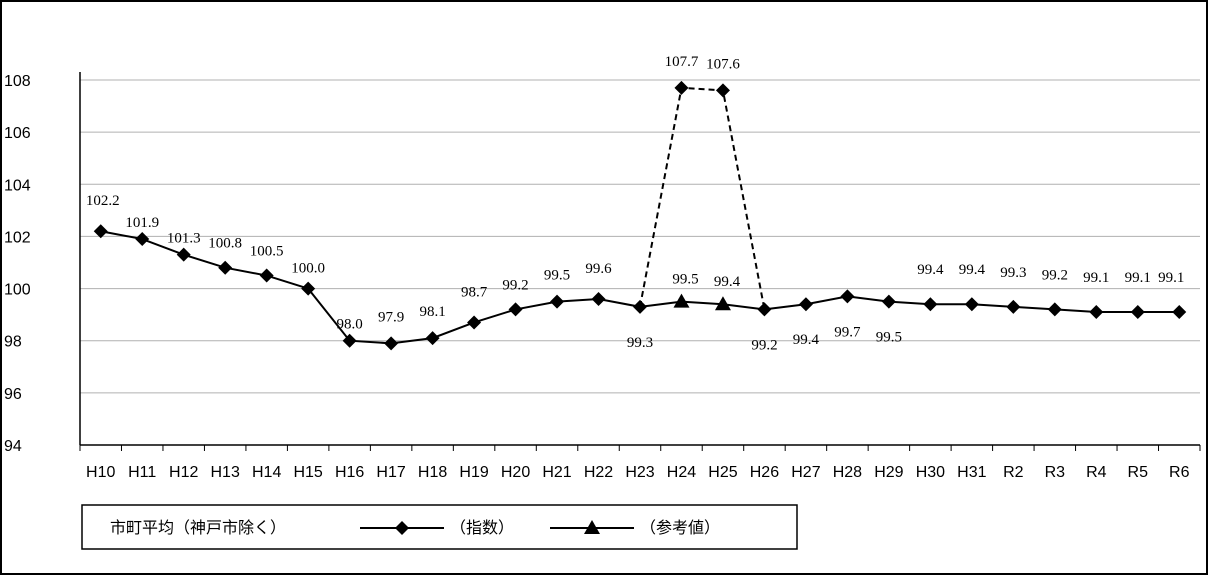  Describe the element at coordinates (722, 472) in the screenshot. I see `x-tick-label: H25` at that location.